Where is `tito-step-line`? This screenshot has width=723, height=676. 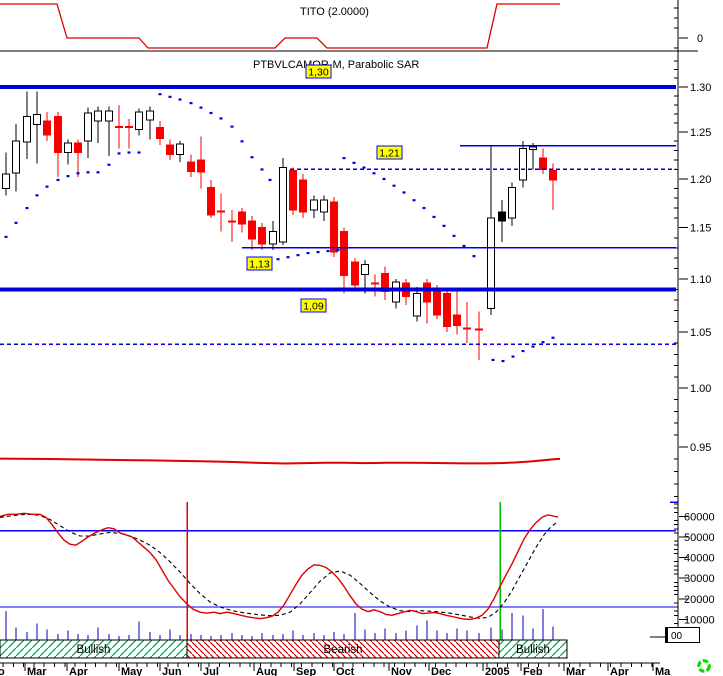 tito-step-line is located at coordinates (280, 26).